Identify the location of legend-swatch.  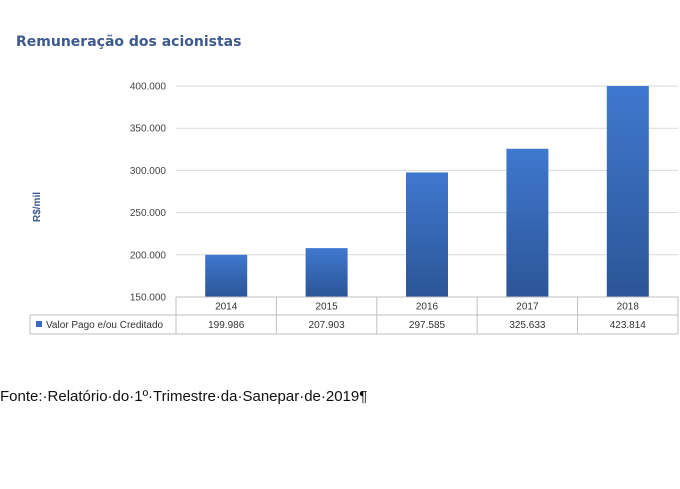
(39, 324).